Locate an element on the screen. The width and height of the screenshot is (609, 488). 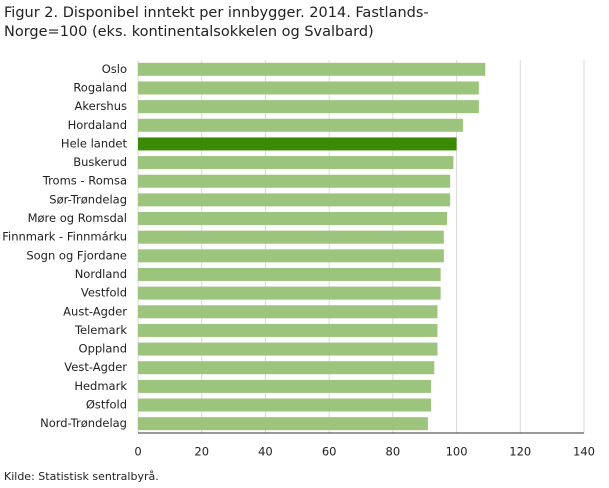
x-tick-label: 0 is located at coordinates (137, 452).